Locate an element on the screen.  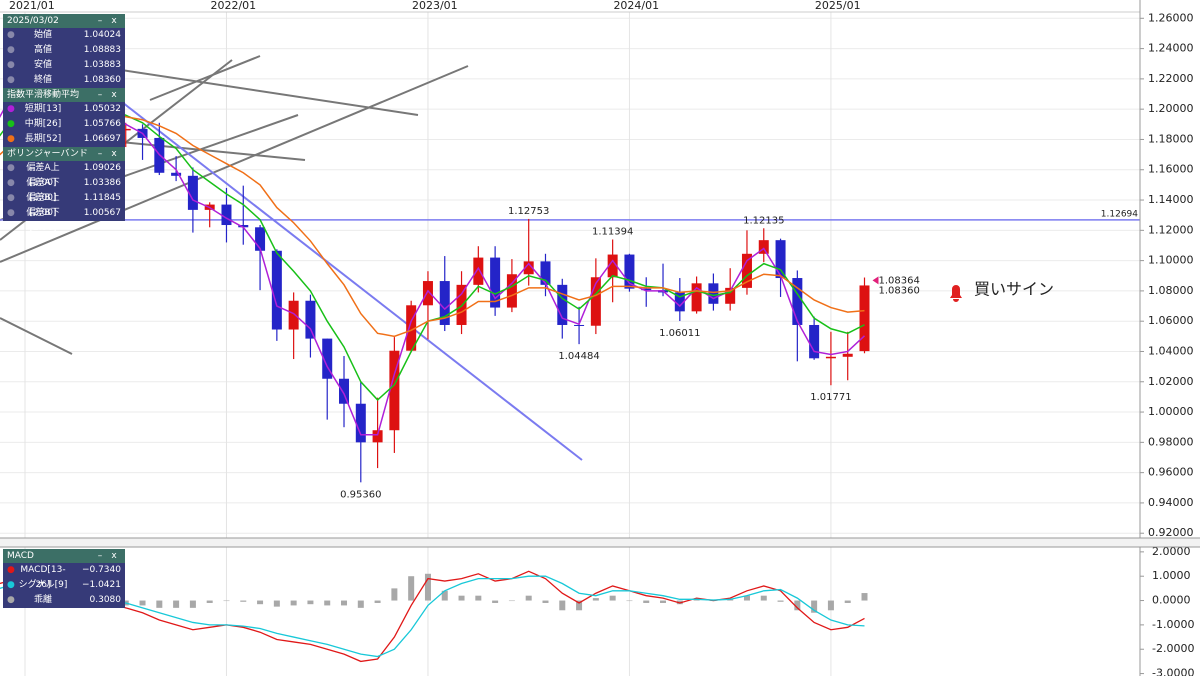
y-tick-label: 1.08000 is located at coordinates (1171, 290).